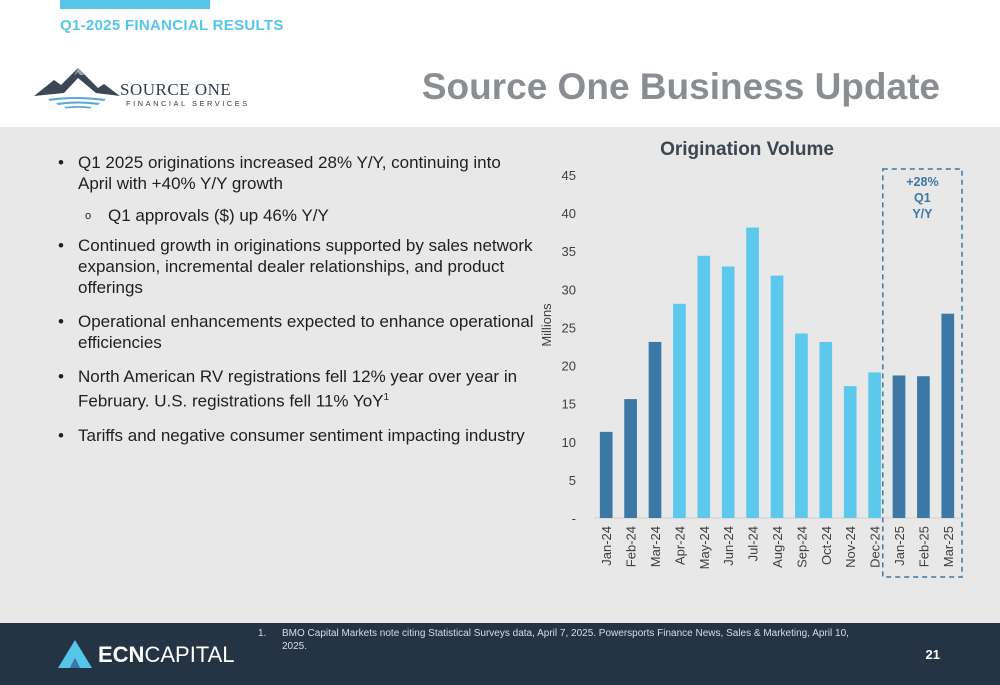 The width and height of the screenshot is (1000, 685). Describe the element at coordinates (922, 214) in the screenshot. I see `annotation-text: Y/Y` at that location.